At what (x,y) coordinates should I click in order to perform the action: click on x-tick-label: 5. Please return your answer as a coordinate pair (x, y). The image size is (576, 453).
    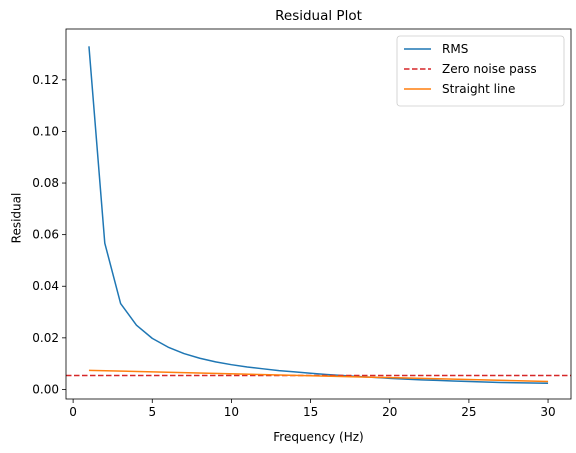
    Looking at the image, I should click on (152, 412).